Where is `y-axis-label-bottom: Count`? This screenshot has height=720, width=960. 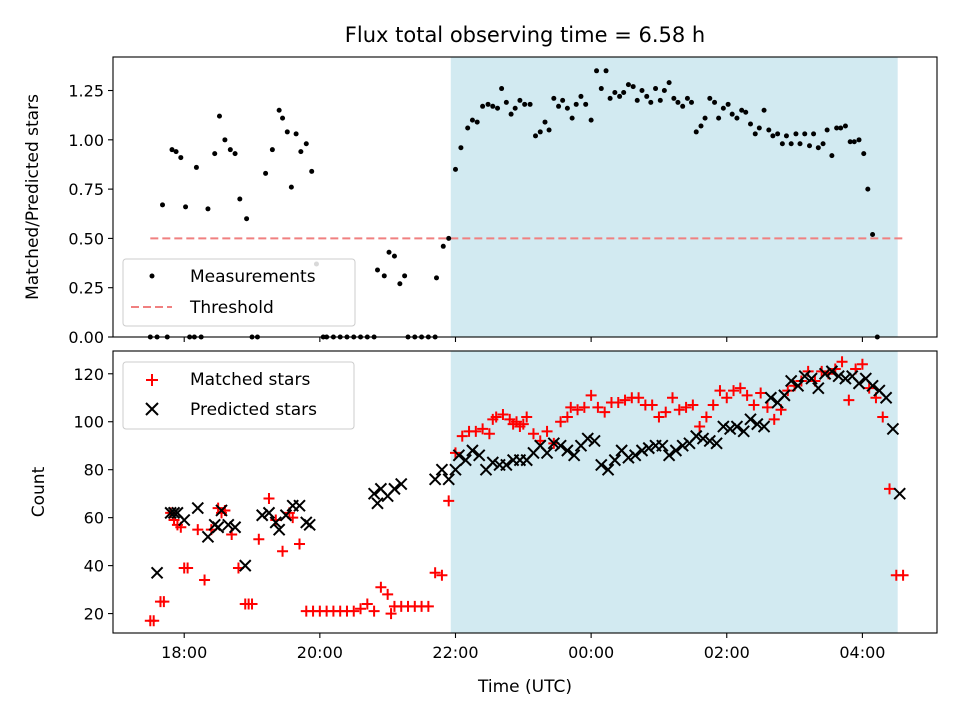
y-axis-label-bottom: Count is located at coordinates (39, 491).